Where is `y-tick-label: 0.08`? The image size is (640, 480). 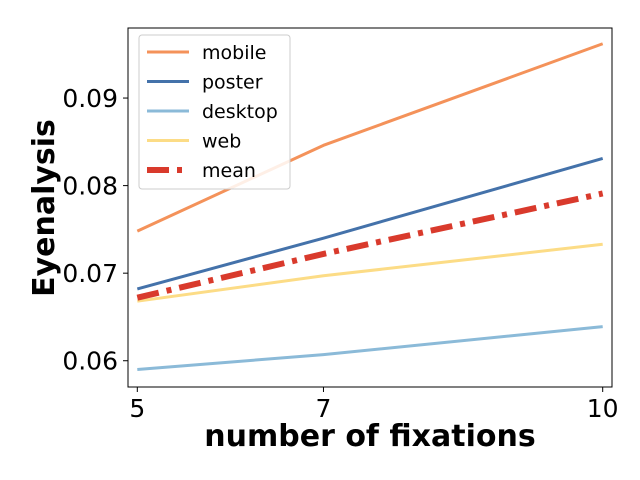
y-tick-label: 0.08 is located at coordinates (90, 186).